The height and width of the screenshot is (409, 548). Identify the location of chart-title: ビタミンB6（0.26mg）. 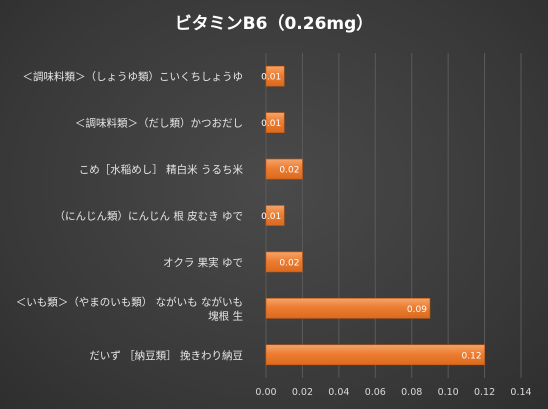
(274, 23).